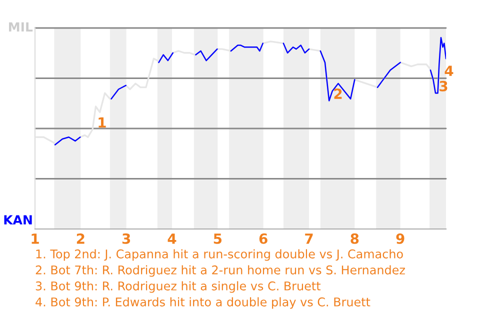 The height and width of the screenshot is (320, 480). What do you see at coordinates (400, 238) in the screenshot?
I see `x-tick-label: 9` at bounding box center [400, 238].